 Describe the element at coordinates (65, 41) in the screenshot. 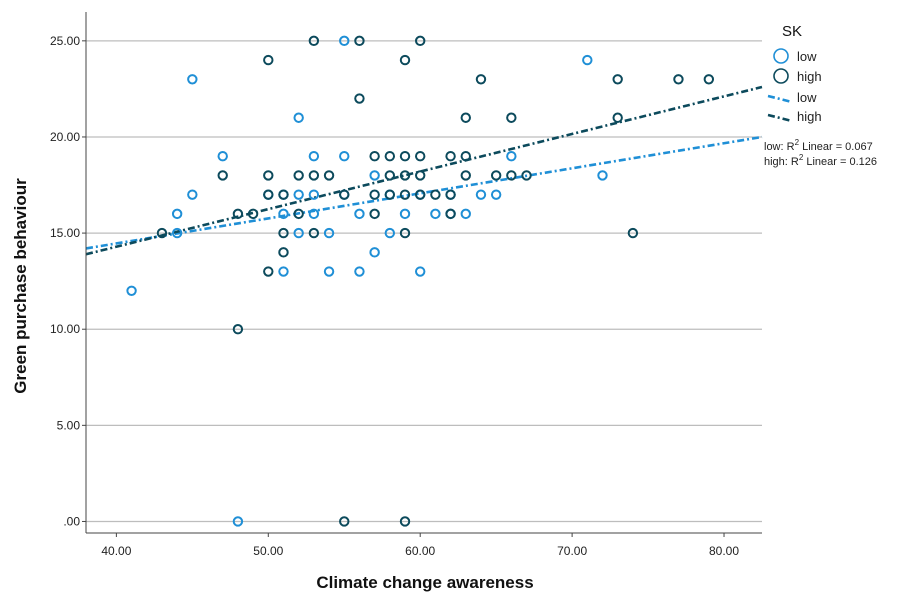

I see `y-tick-label-5: 25.00` at that location.